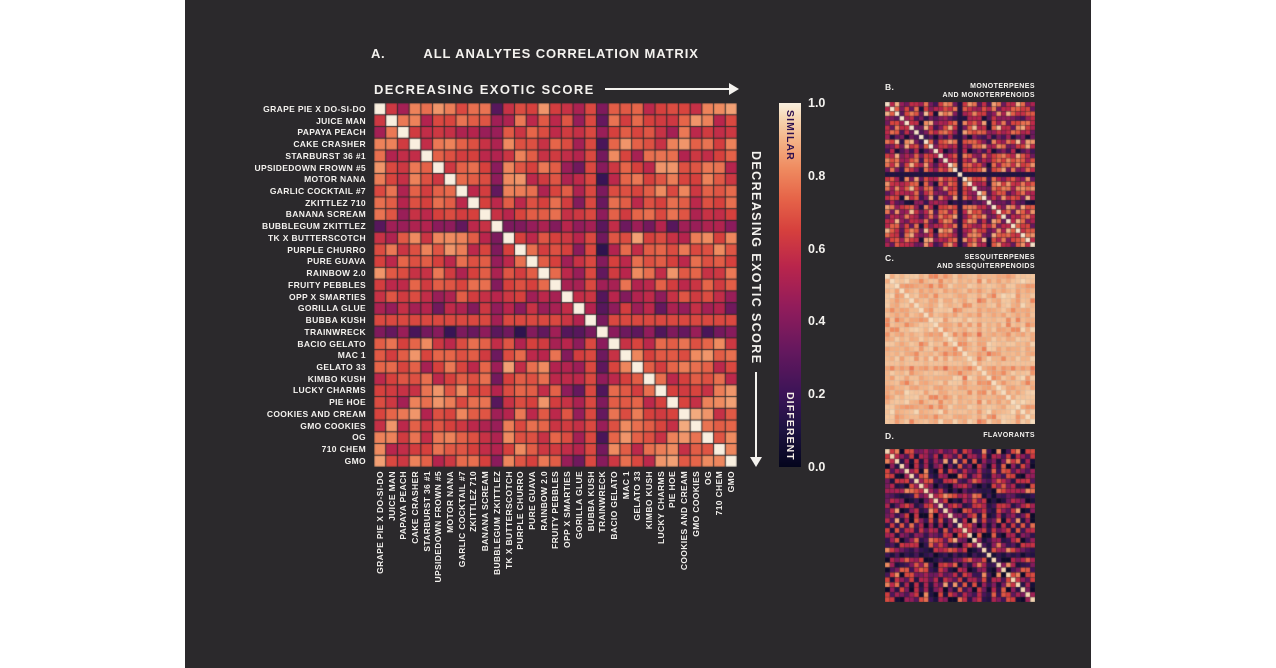 The height and width of the screenshot is (668, 1276). What do you see at coordinates (496, 523) in the screenshot?
I see `col-label: BUBBLEGUM ZKITTLEZ` at bounding box center [496, 523].